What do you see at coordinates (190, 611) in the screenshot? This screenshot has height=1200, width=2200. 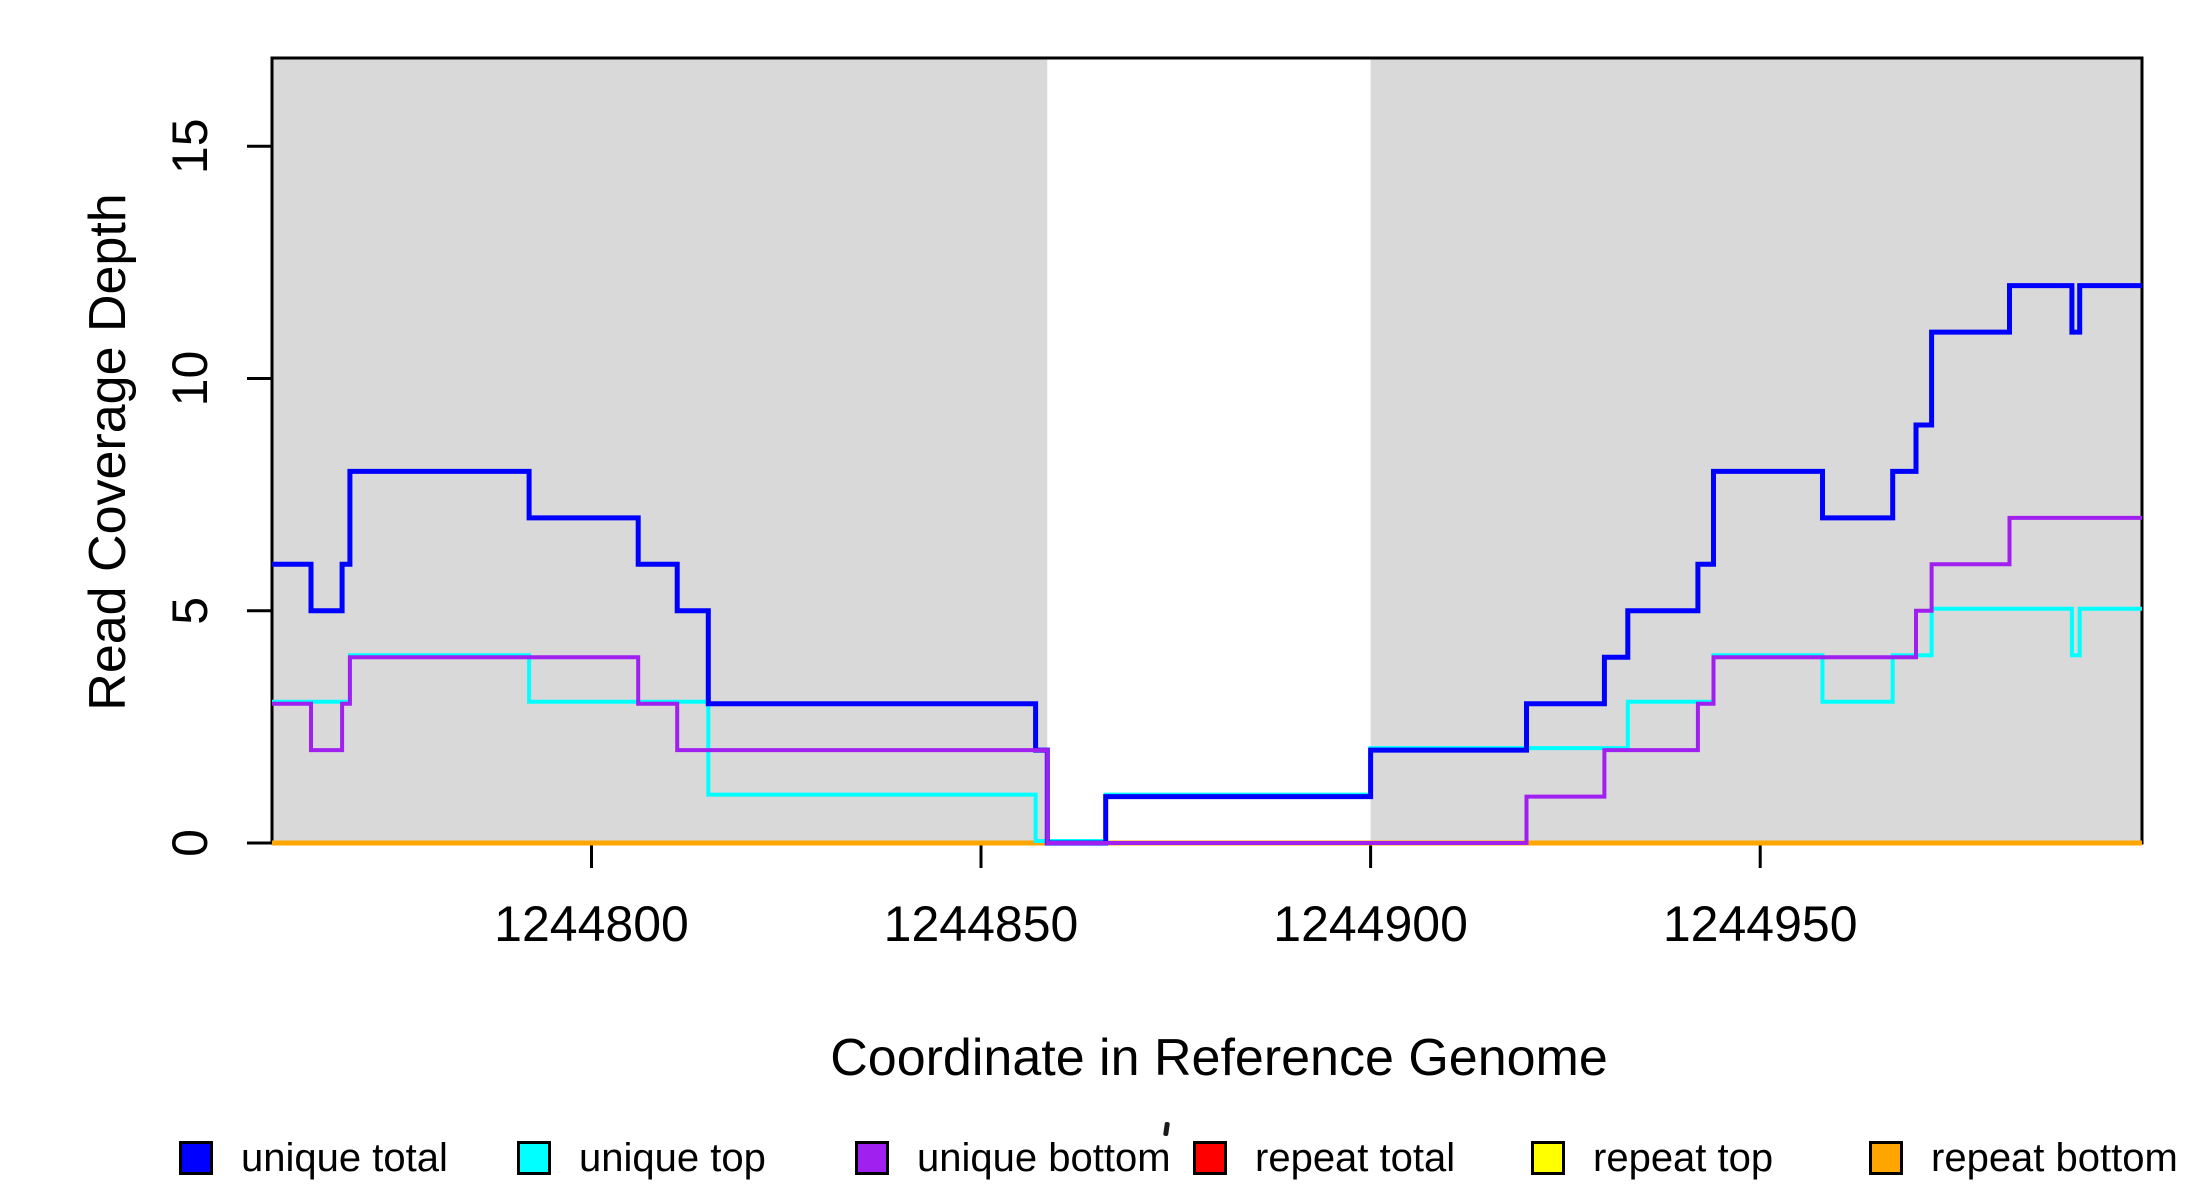 I see `y-tick-label: 5` at bounding box center [190, 611].